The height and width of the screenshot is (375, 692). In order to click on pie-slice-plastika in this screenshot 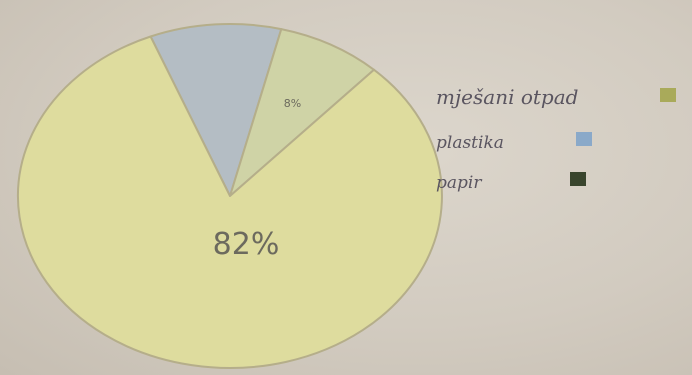, I will do `click(216, 110)`.